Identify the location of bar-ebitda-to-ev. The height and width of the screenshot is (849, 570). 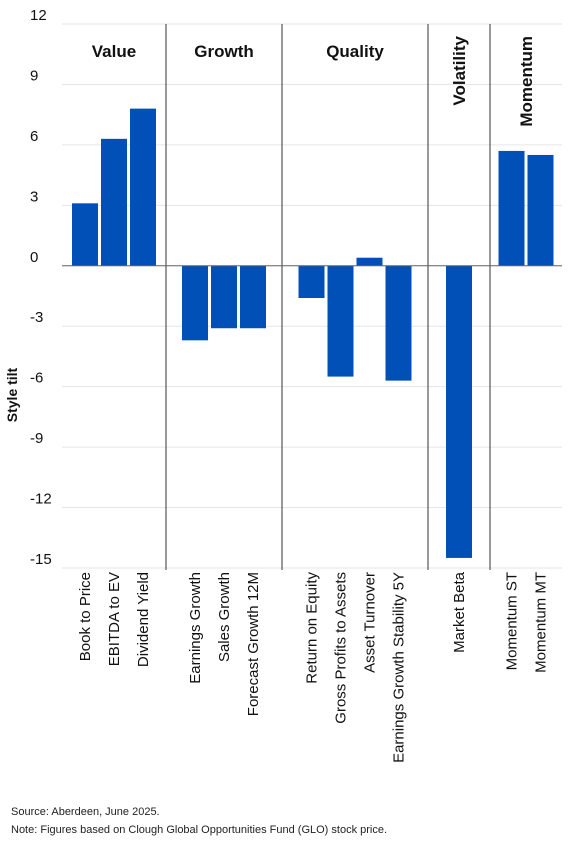
(114, 202).